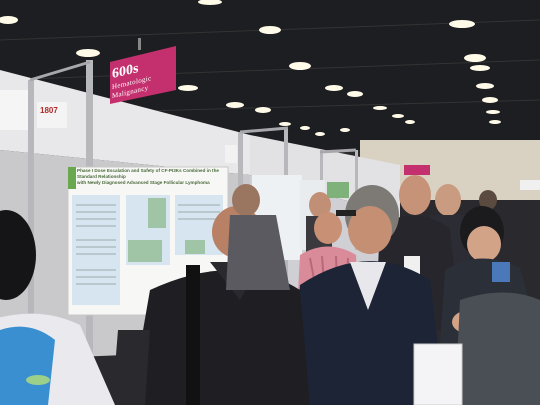 The image size is (540, 405). Describe the element at coordinates (143, 75) in the screenshot. I see `category-sign` at that location.